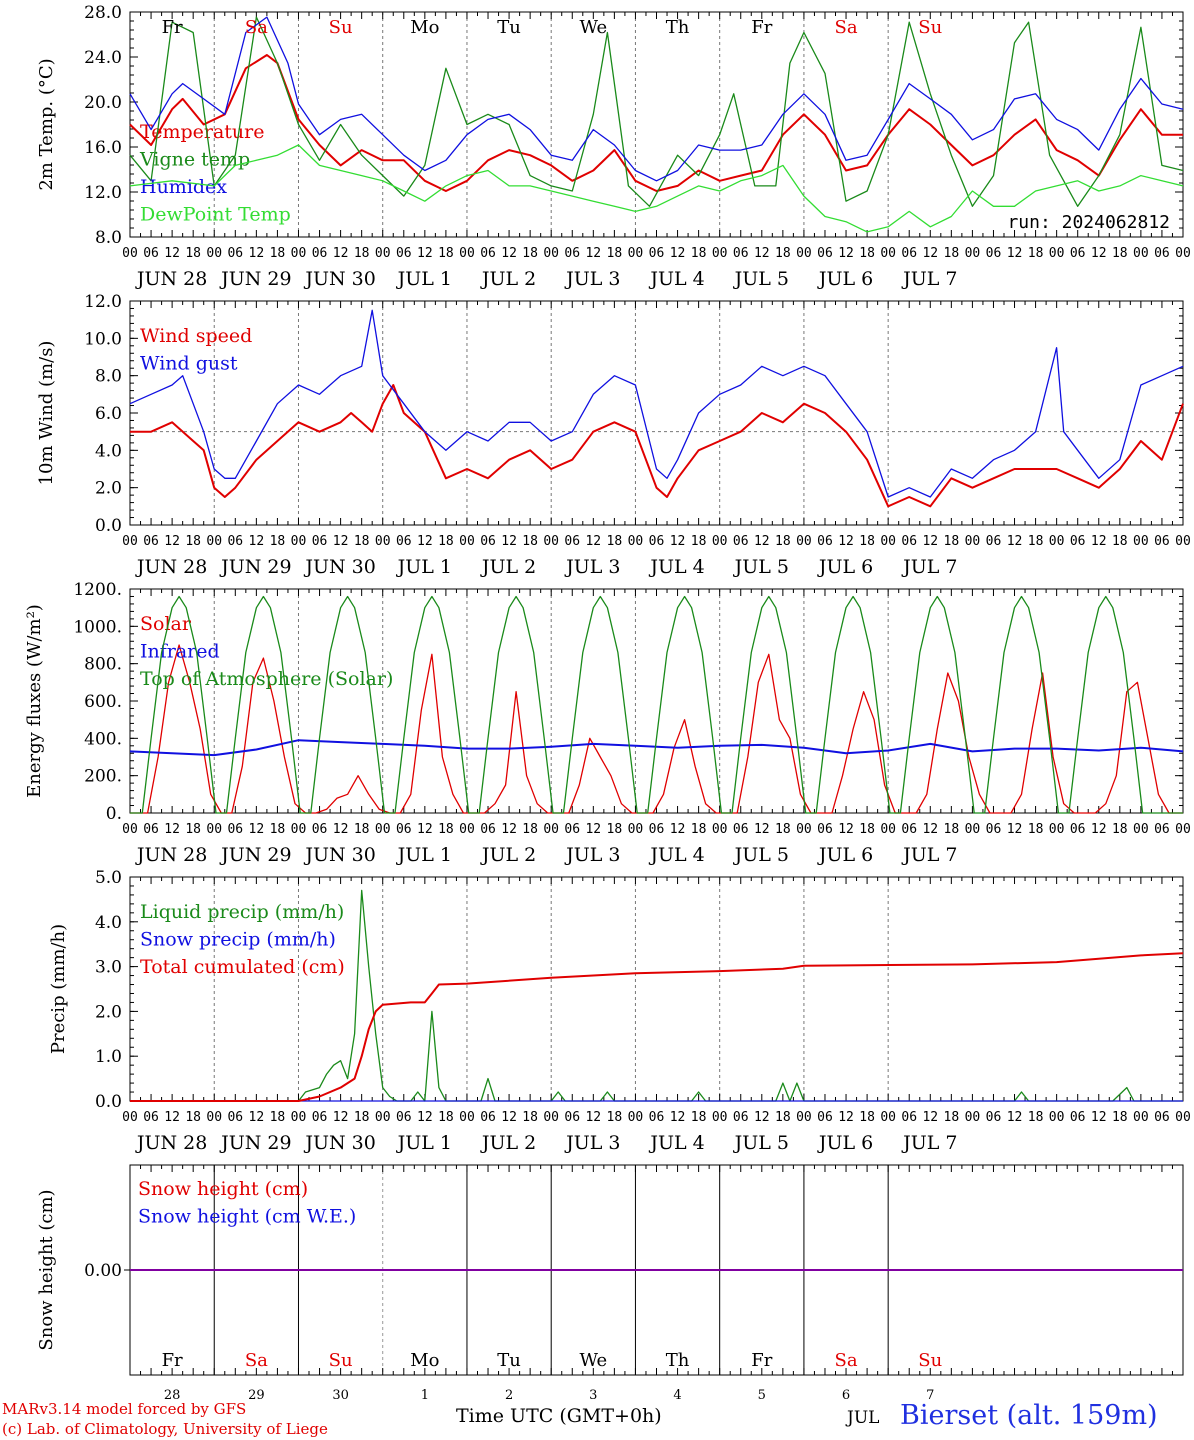  What do you see at coordinates (46, 124) in the screenshot?
I see `y-axis-label: 2m Temp. (°C)` at bounding box center [46, 124].